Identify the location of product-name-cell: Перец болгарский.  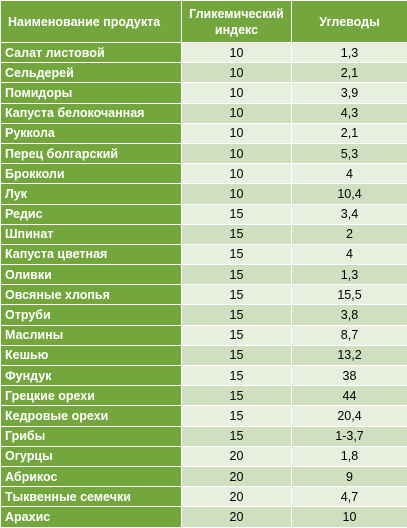
(91, 153).